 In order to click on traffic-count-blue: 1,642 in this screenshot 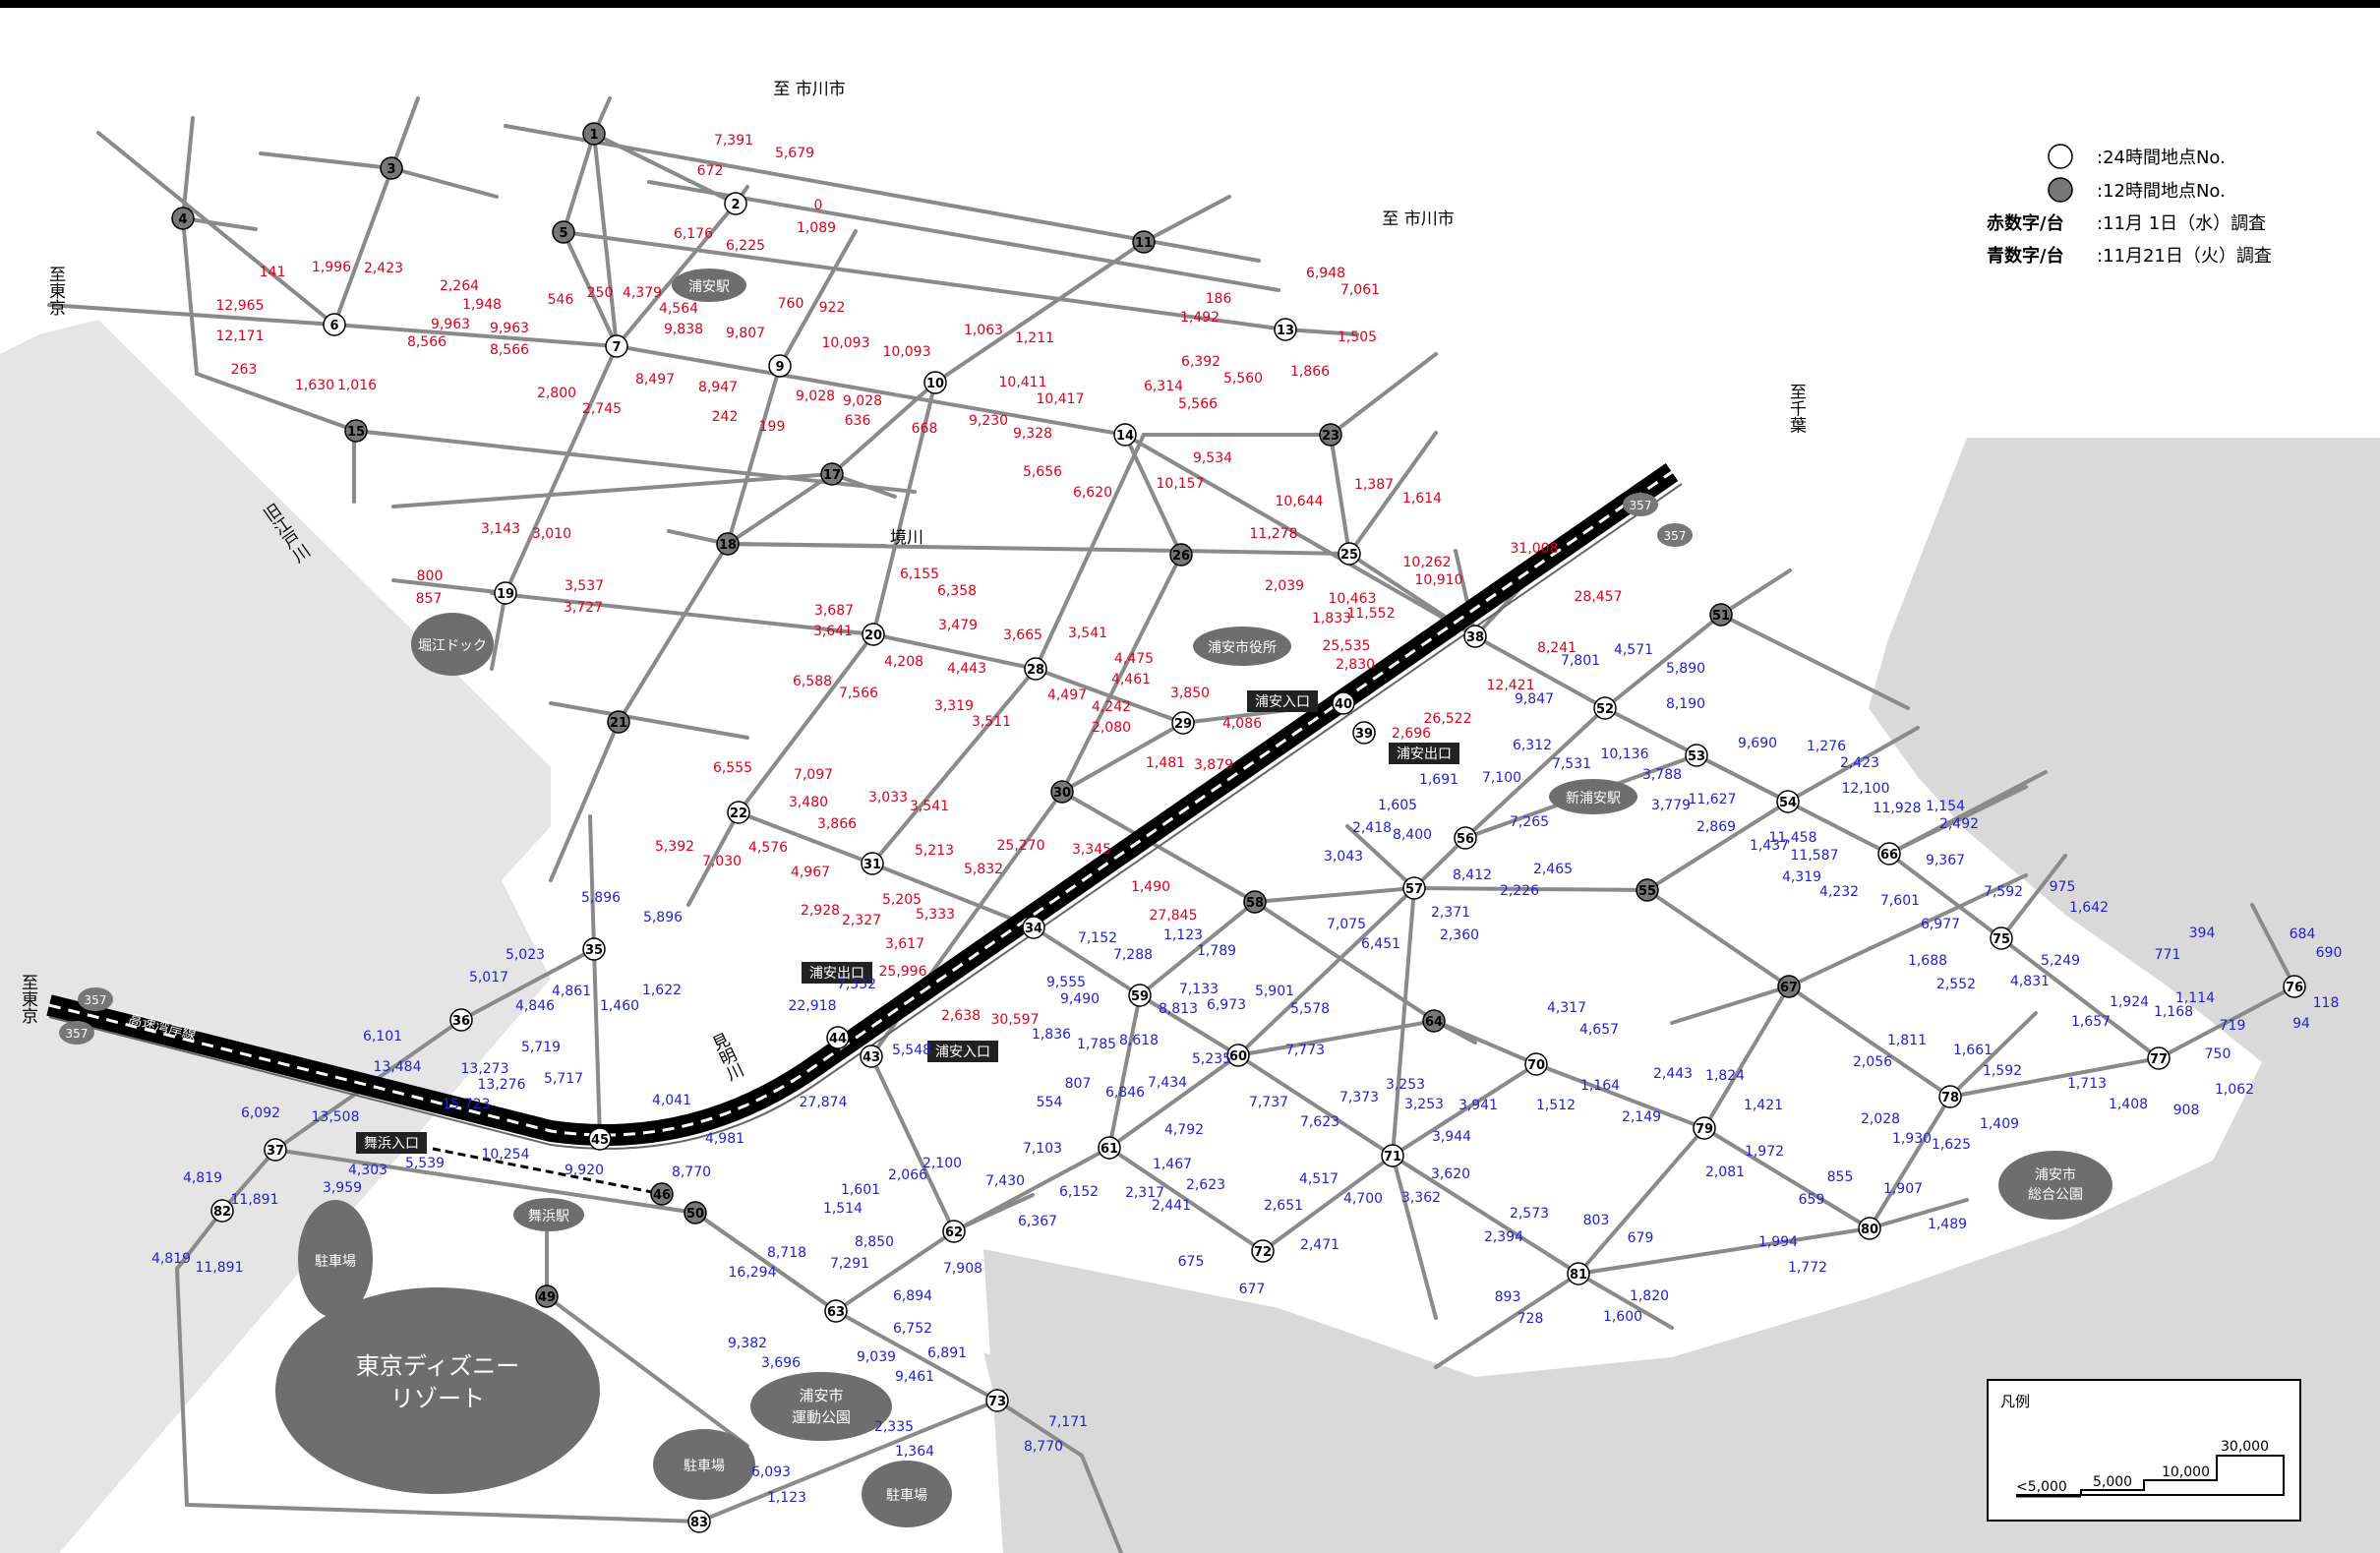, I will do `click(2089, 908)`.